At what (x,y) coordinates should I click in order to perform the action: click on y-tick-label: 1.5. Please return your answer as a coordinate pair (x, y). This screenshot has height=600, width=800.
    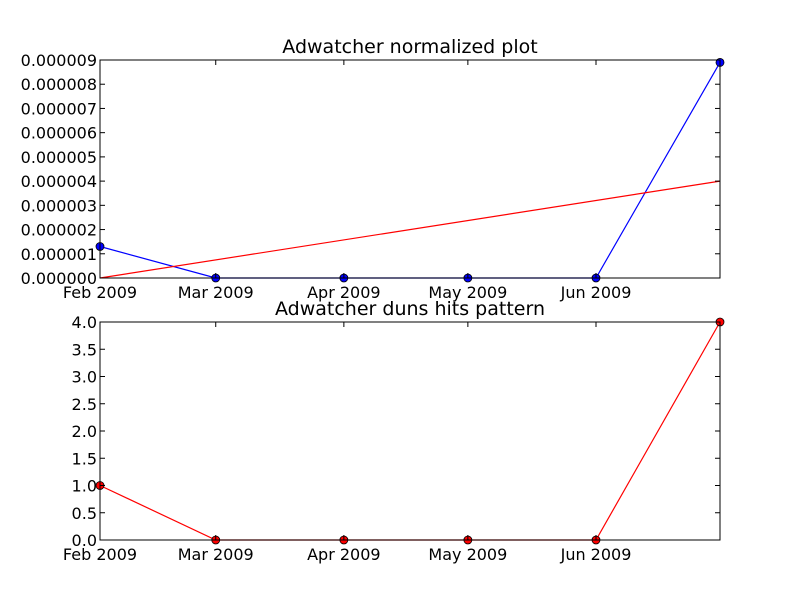
    Looking at the image, I should click on (84, 458).